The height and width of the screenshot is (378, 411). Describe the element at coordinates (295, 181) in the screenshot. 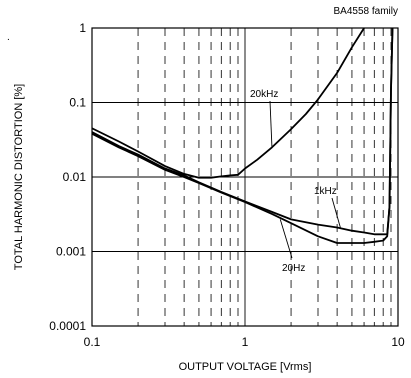

I see `series-annotations: 20kHz 1kHz 20Hz` at that location.